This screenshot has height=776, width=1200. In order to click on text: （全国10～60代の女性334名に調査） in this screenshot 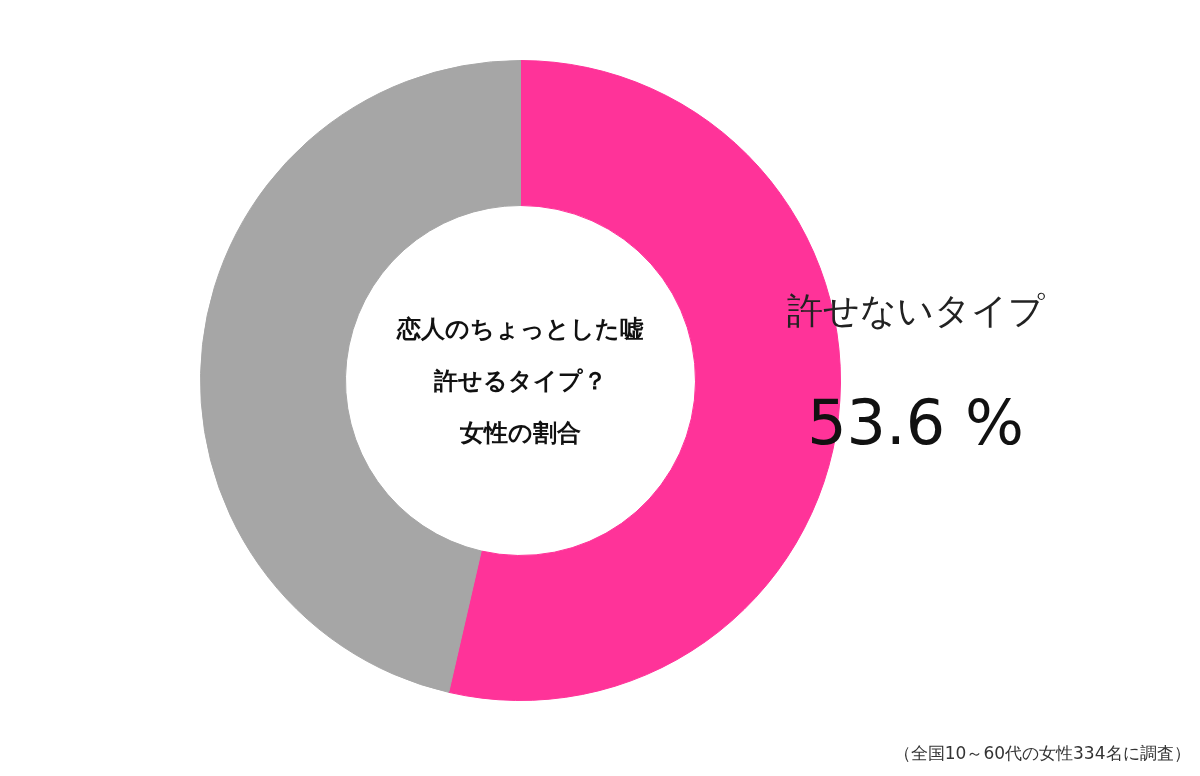, I will do `click(1042, 752)`.